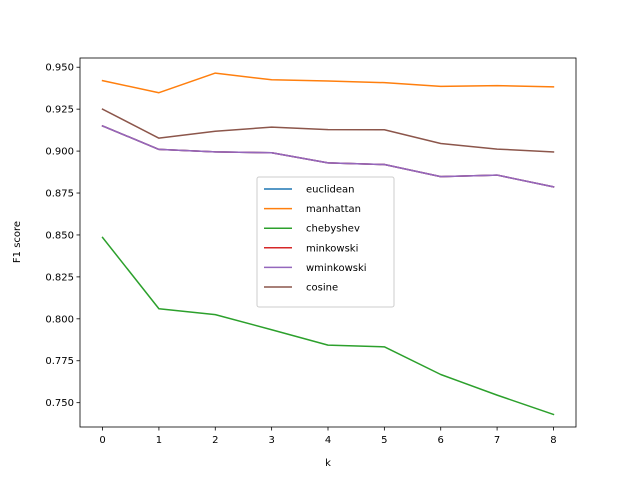 The width and height of the screenshot is (640, 480). I want to click on series-line-cosine, so click(328, 130).